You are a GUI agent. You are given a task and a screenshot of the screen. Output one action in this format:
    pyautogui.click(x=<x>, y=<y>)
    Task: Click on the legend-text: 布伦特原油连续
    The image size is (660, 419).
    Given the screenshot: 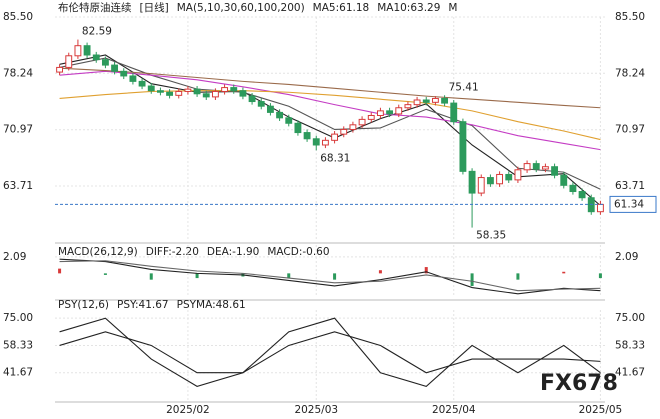 What is the action you would take?
    pyautogui.click(x=95, y=7)
    